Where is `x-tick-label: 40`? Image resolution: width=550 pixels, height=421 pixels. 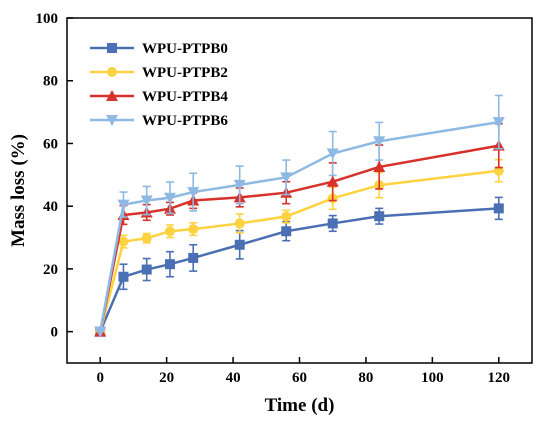
x-tick-label: 40 is located at coordinates (233, 378).